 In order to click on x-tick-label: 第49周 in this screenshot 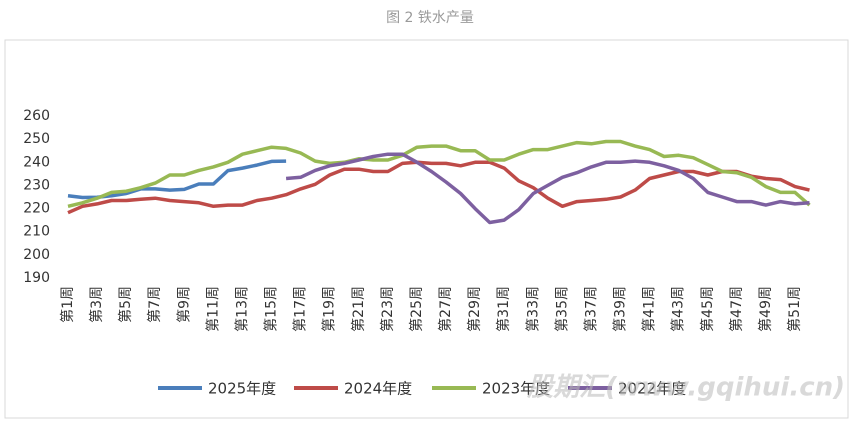, I will do `click(765, 309)`.